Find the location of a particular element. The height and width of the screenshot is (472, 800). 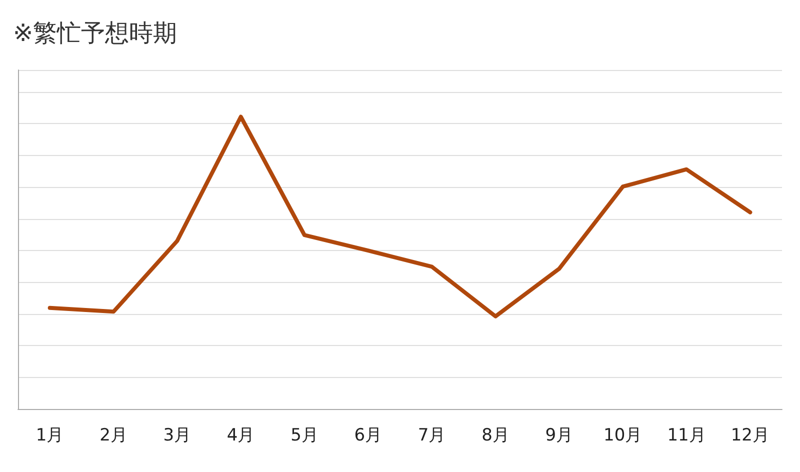

x-tick-label: 12月 is located at coordinates (750, 436).